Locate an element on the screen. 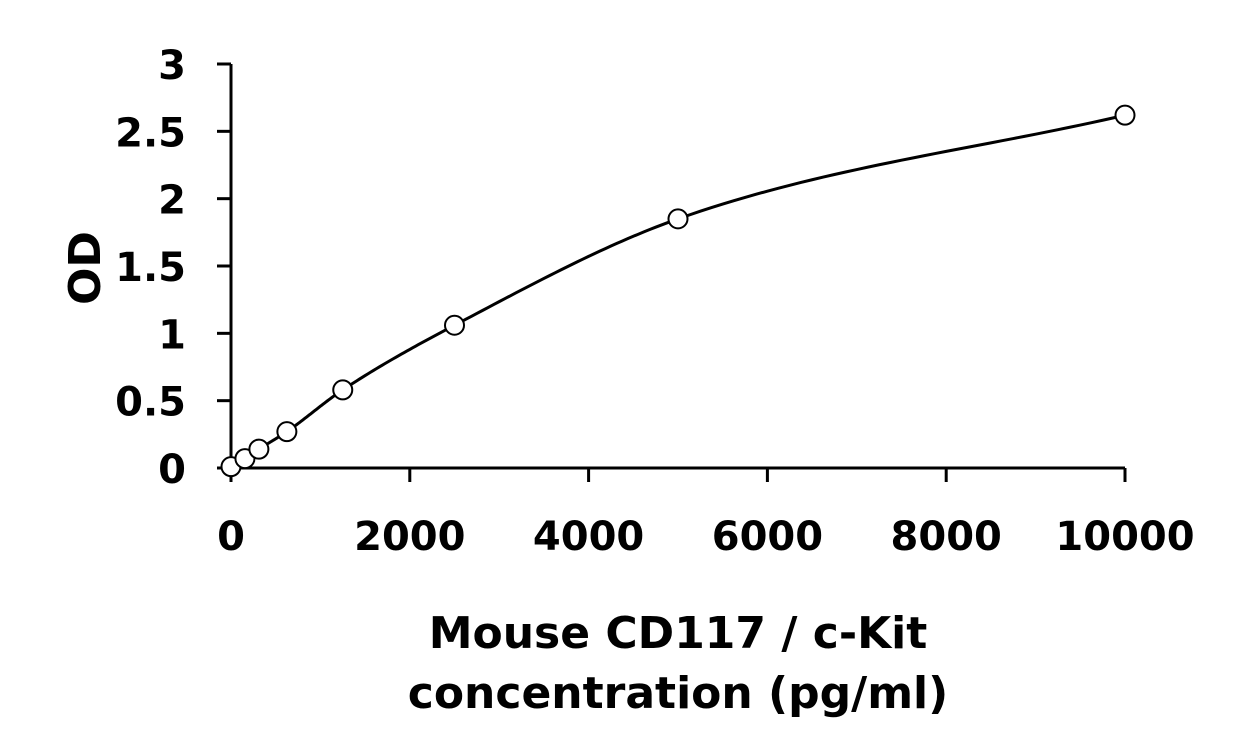 This screenshot has width=1245, height=755. x-tick-label: 6000 is located at coordinates (767, 537).